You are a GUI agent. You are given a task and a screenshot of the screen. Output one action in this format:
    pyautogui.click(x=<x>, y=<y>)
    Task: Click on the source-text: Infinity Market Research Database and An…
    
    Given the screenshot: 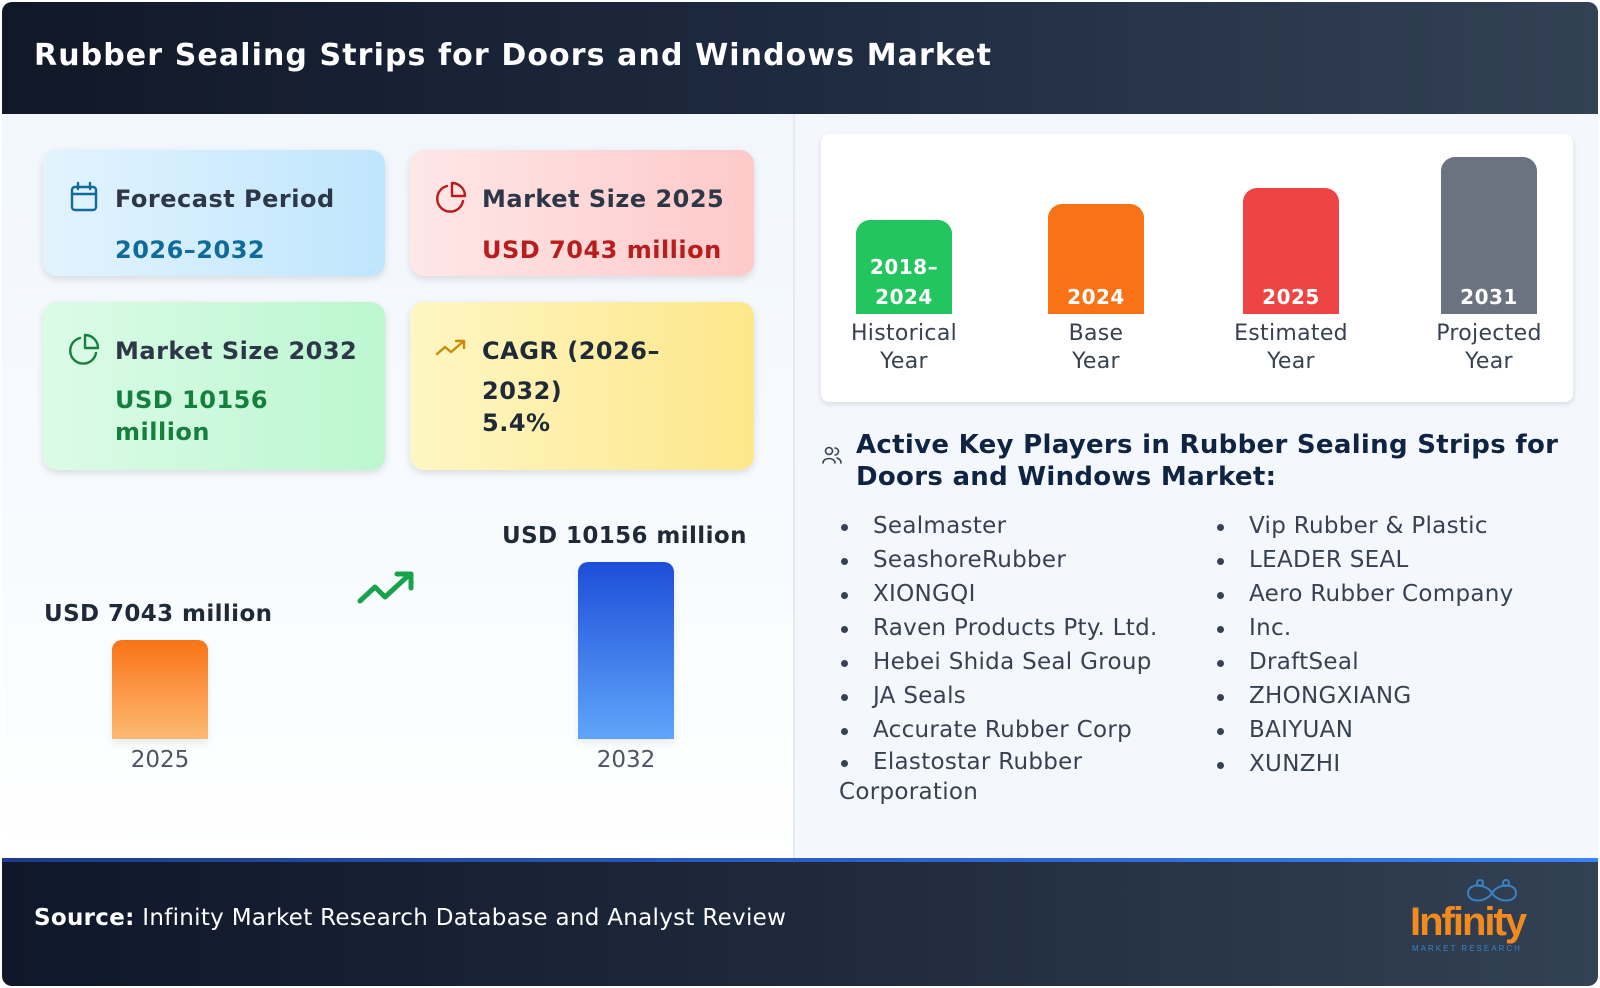 What is the action you would take?
    pyautogui.click(x=464, y=918)
    